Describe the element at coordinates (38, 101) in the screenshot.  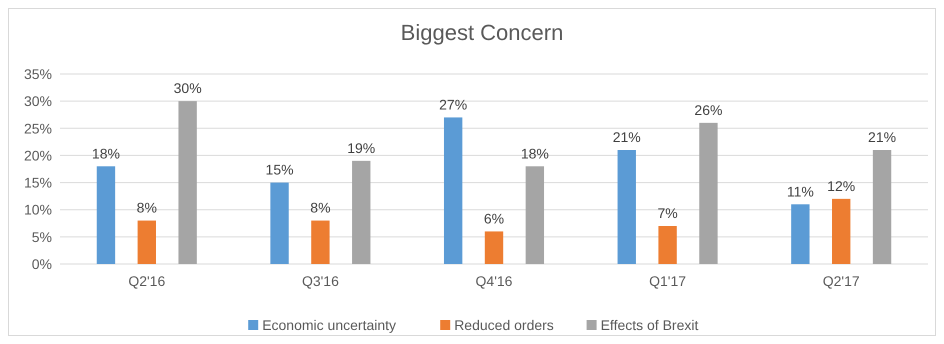
I see `y-tick-label: 30%` at that location.